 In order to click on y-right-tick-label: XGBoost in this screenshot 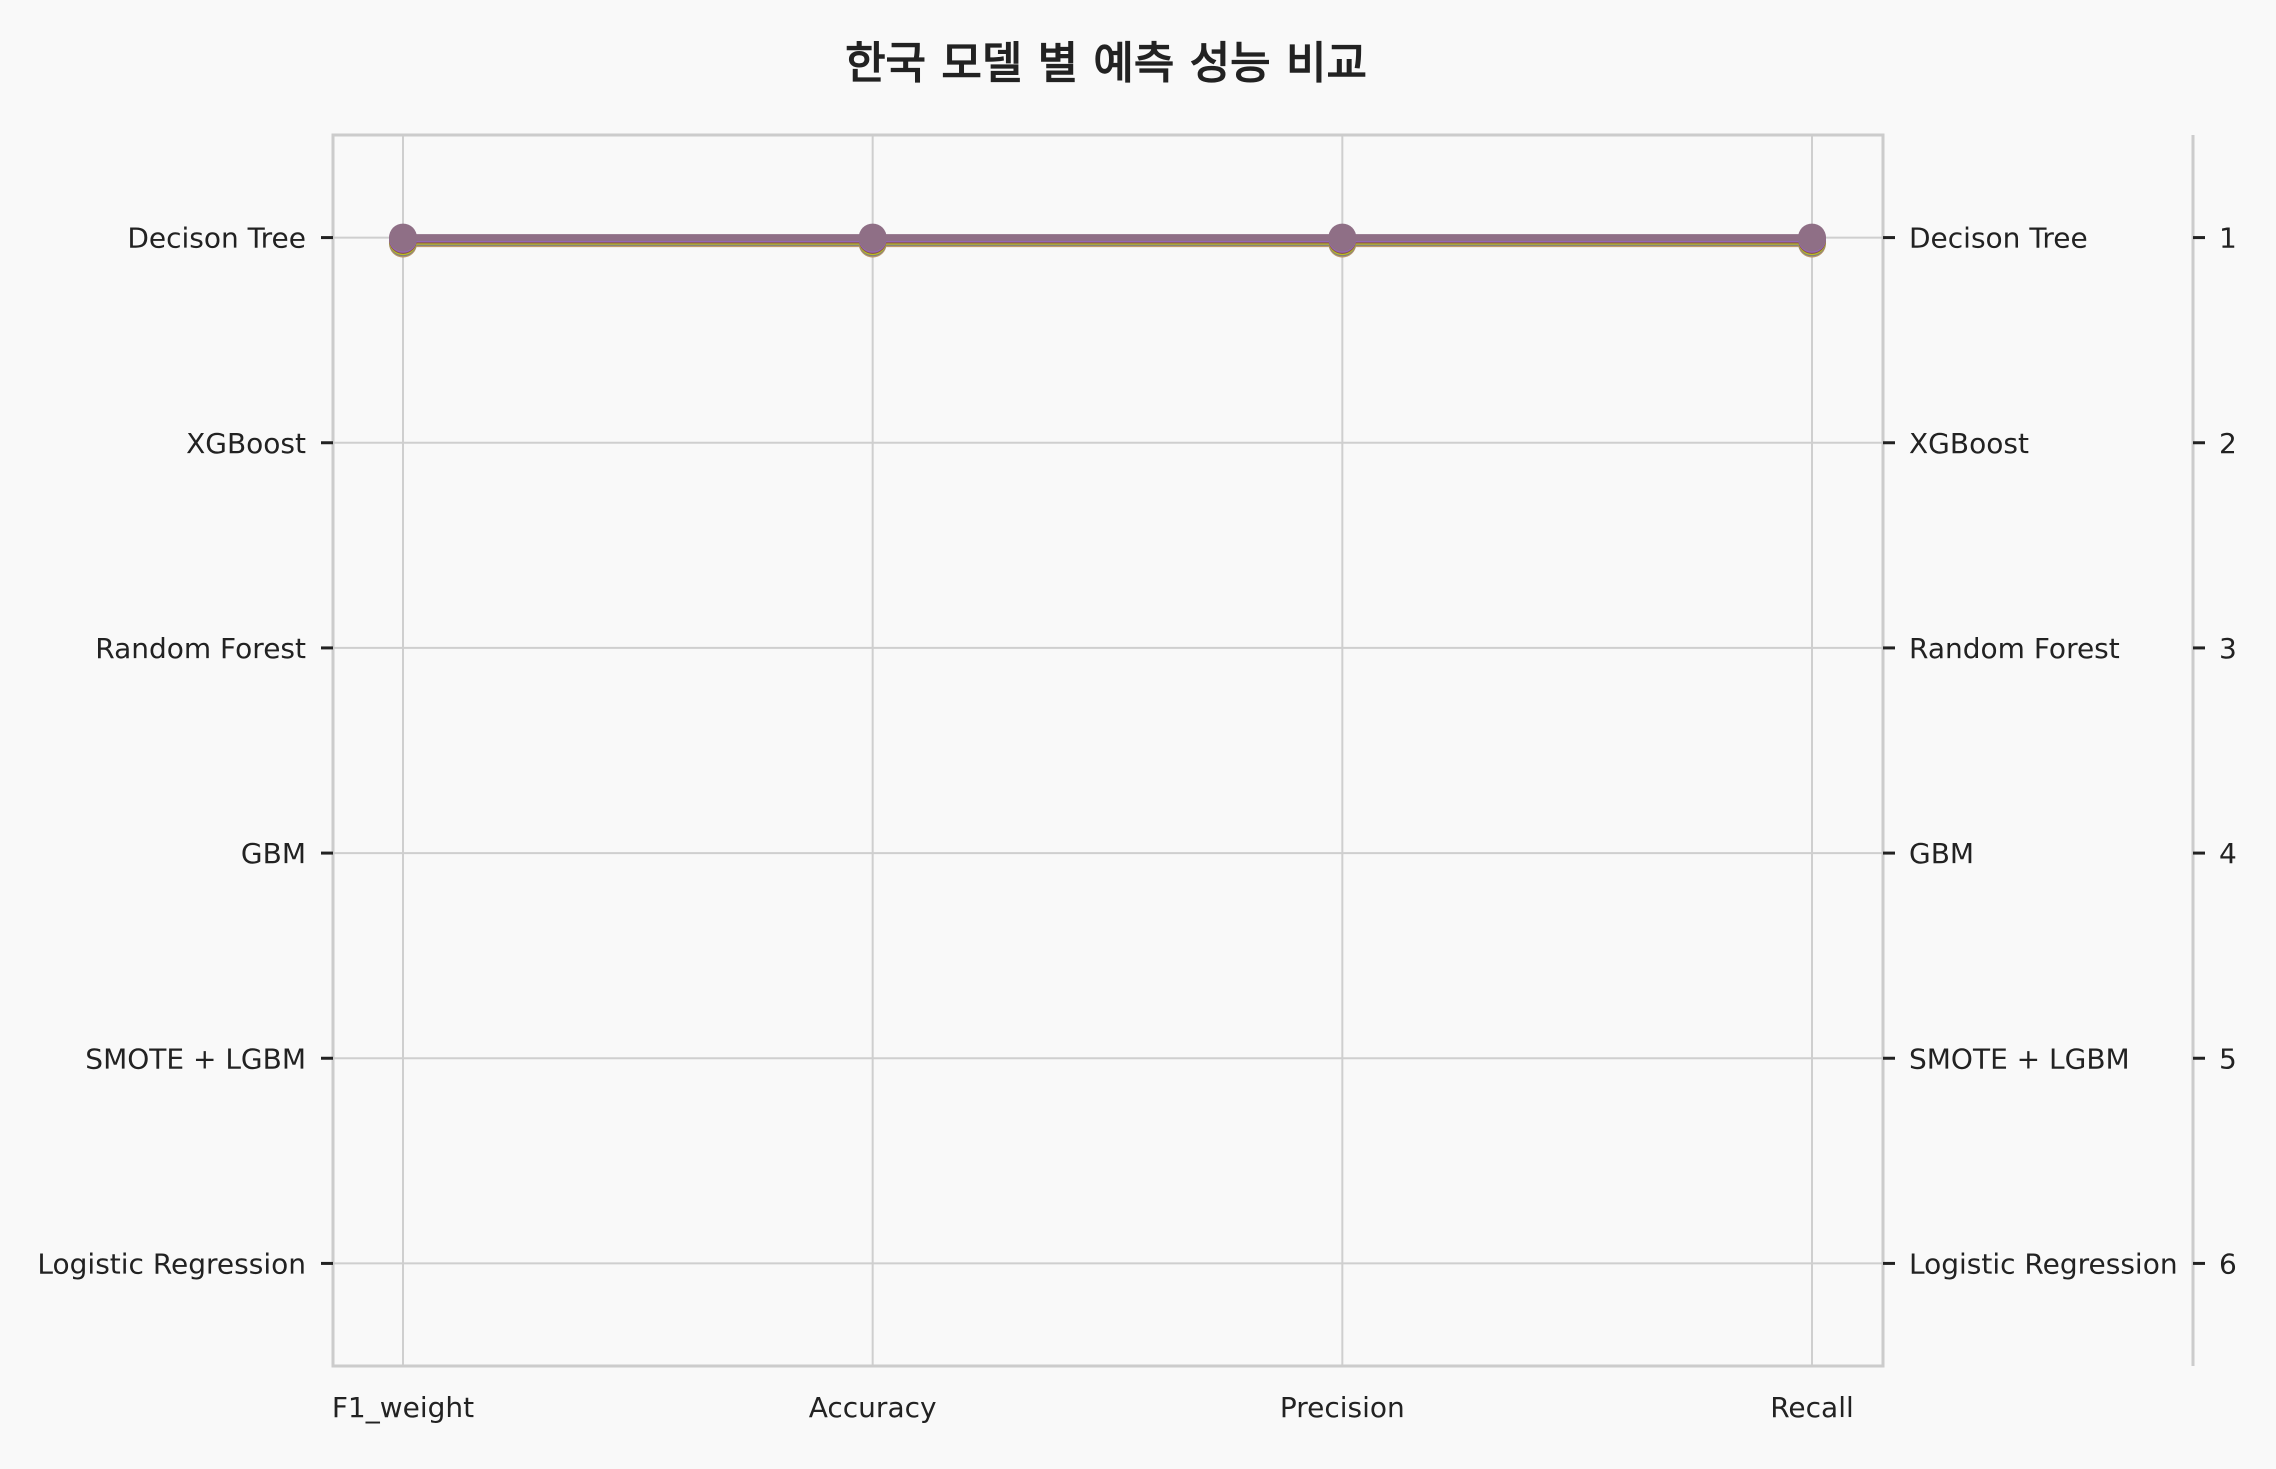, I will do `click(1969, 443)`.